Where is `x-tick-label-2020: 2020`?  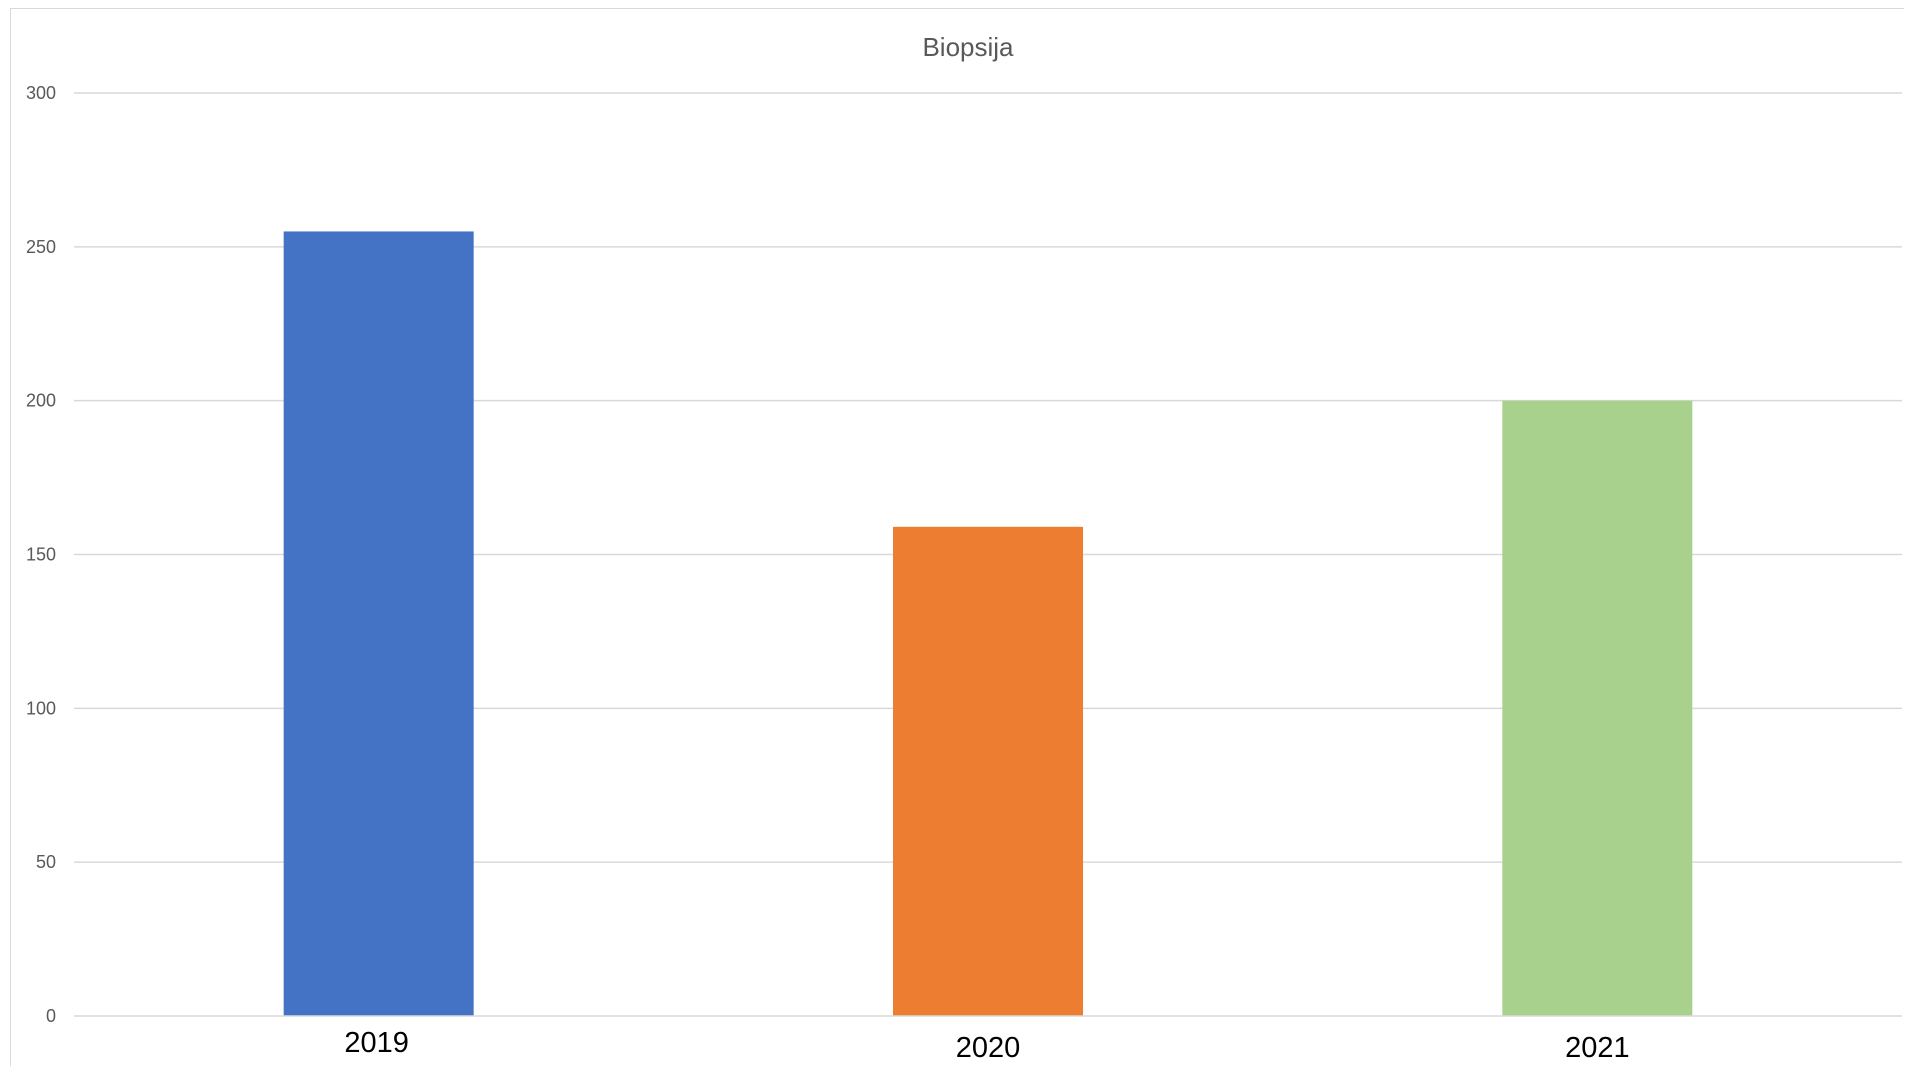
x-tick-label-2020: 2020 is located at coordinates (988, 1048).